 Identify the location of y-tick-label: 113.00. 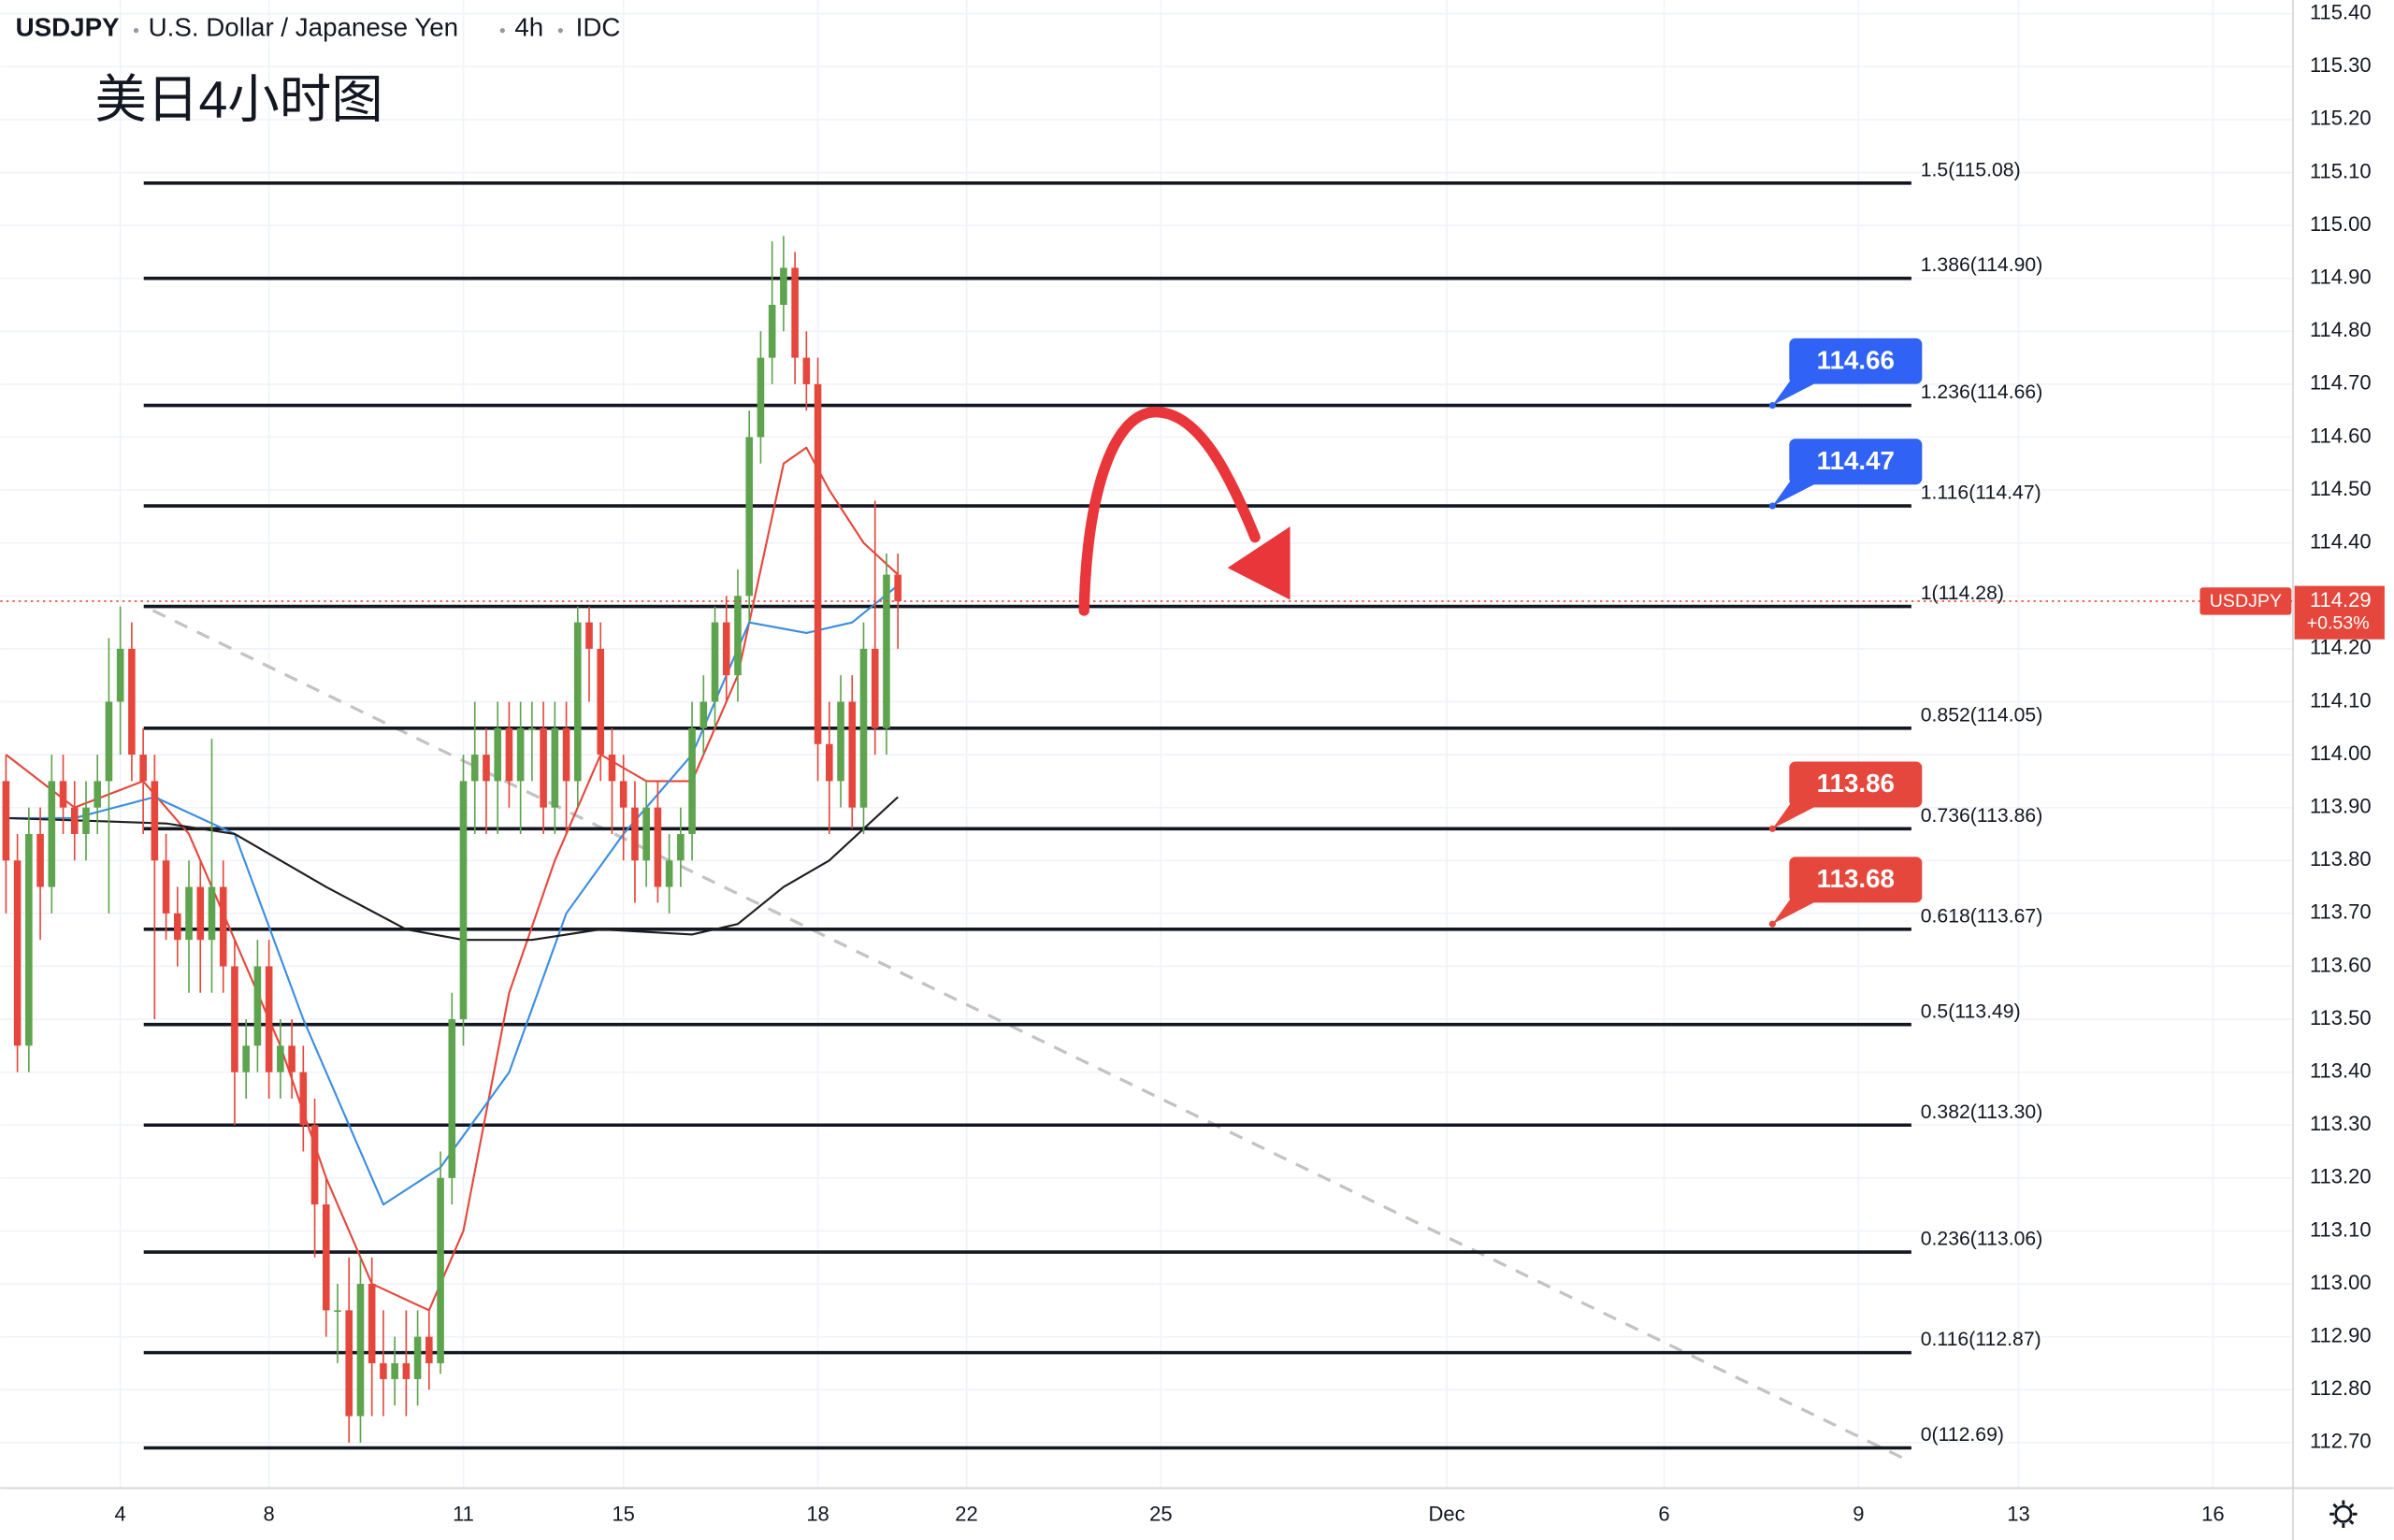
(2341, 1282).